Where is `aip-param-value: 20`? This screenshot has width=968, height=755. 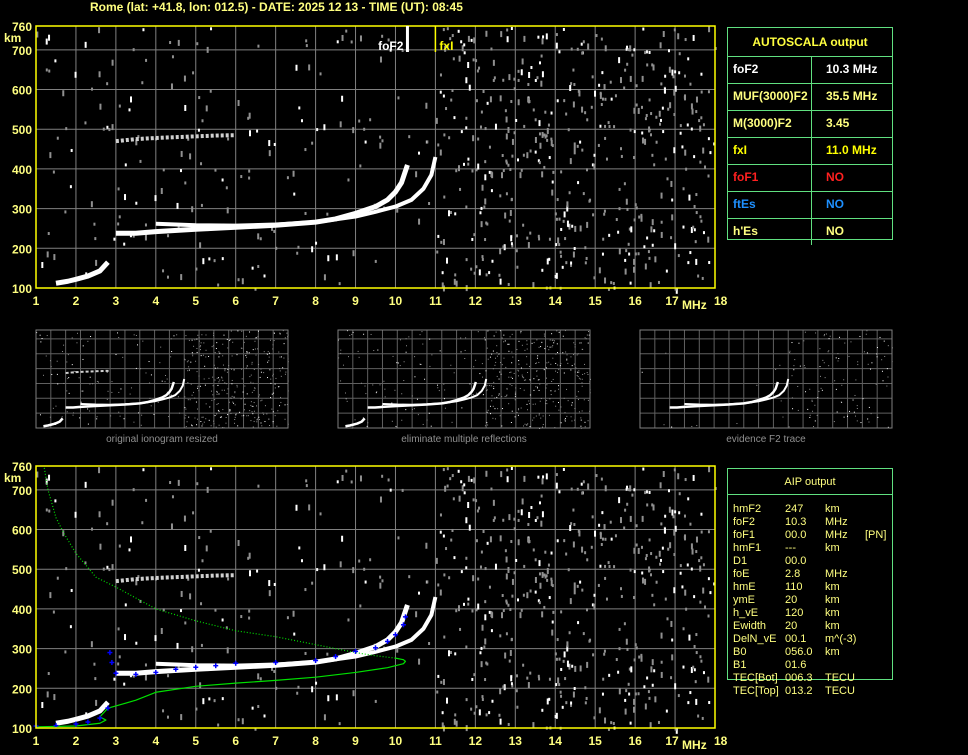 aip-param-value: 20 is located at coordinates (791, 600).